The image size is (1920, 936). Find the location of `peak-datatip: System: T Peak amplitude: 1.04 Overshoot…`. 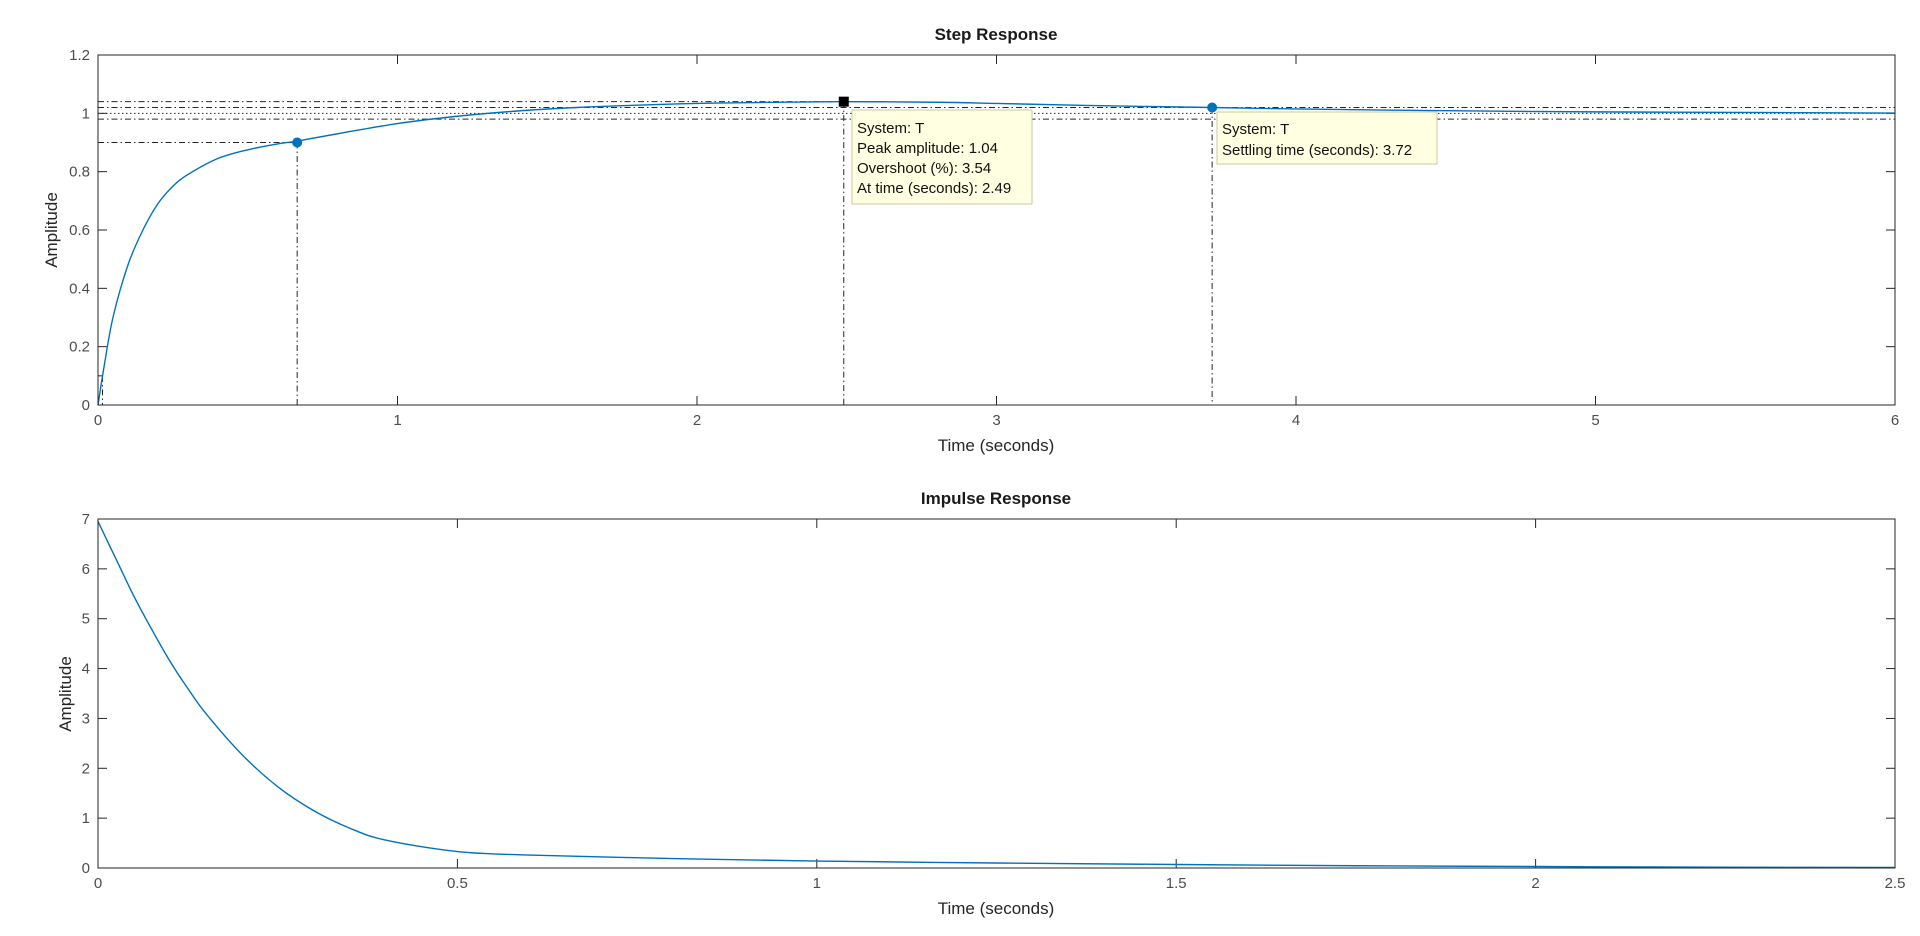

peak-datatip: System: T Peak amplitude: 1.04 Overshoot… is located at coordinates (942, 157).